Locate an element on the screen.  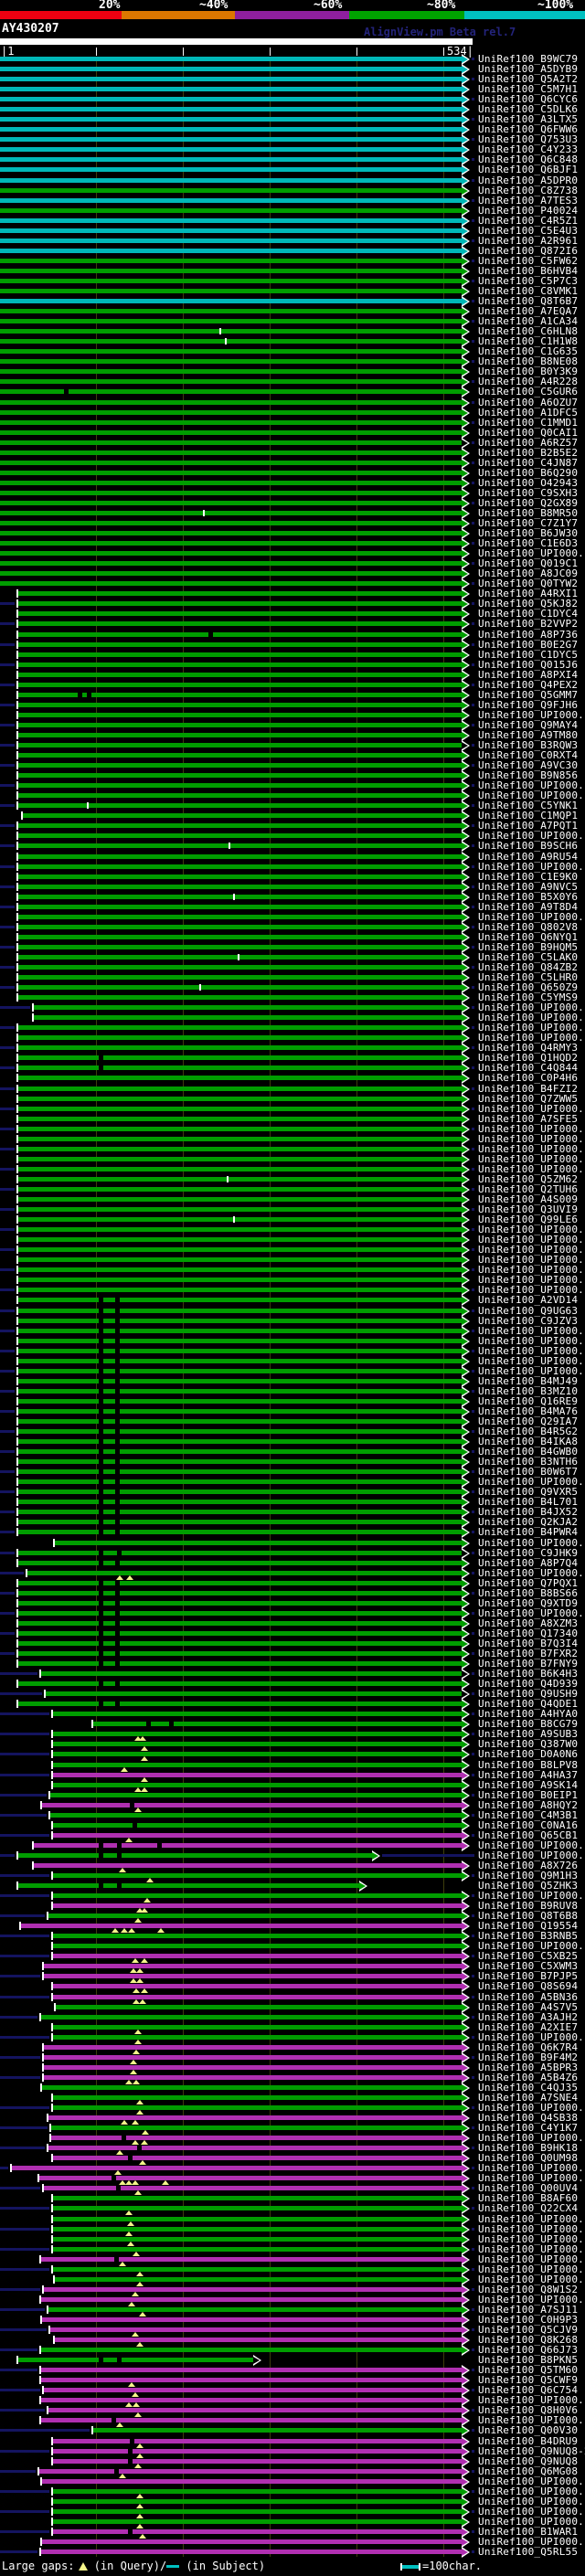
hit-label: UniRef100_Q0UM98 is located at coordinates (529, 2158).